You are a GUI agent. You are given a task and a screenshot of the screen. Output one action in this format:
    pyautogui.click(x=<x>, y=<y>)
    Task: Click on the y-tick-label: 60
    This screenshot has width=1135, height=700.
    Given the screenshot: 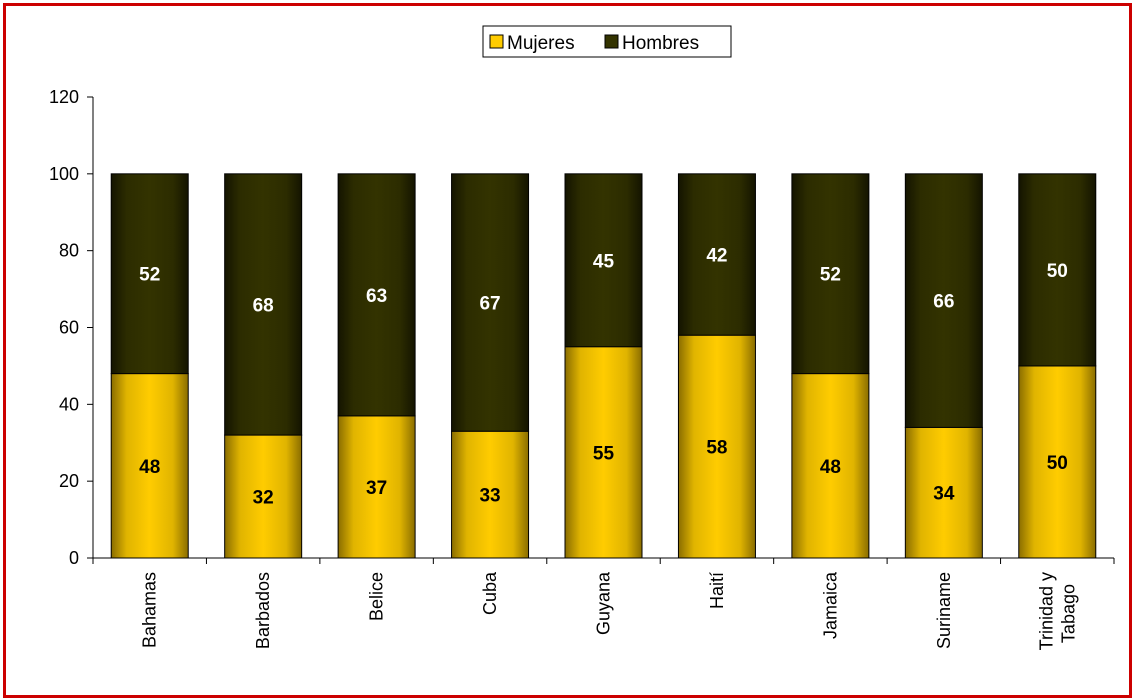 What is the action you would take?
    pyautogui.click(x=69, y=328)
    